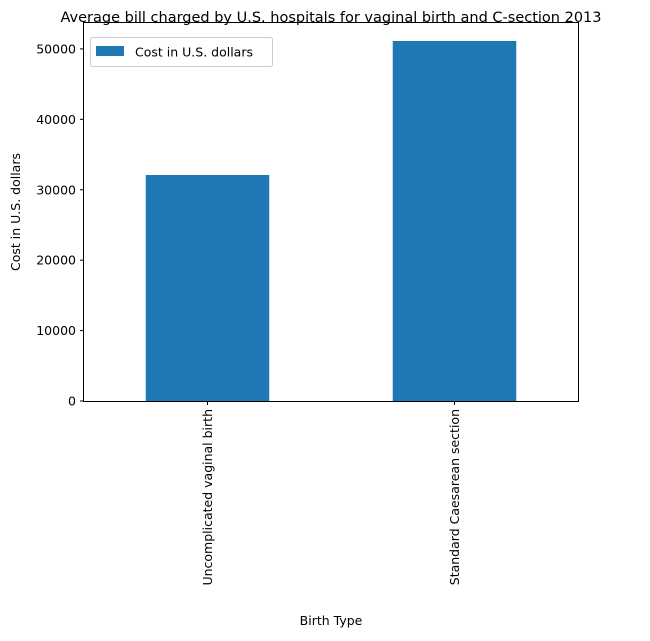  Describe the element at coordinates (15, 212) in the screenshot. I see `y-axis-label: Cost in U.S. dollars` at that location.